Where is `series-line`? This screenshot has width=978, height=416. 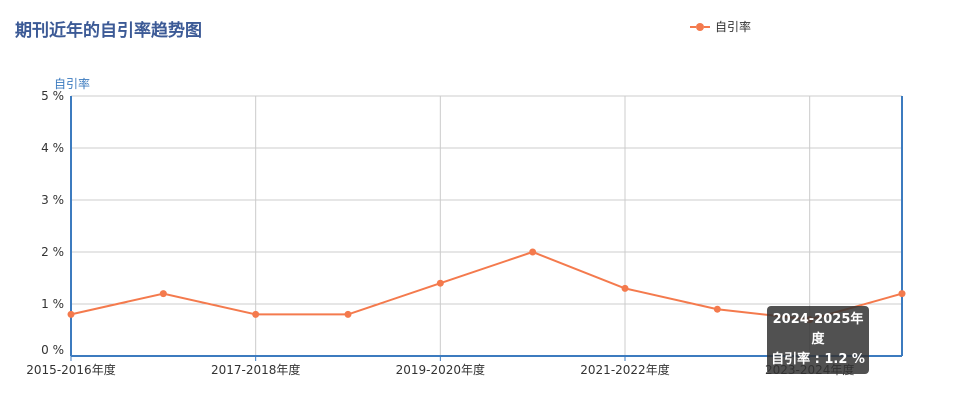 series-line is located at coordinates (486, 285).